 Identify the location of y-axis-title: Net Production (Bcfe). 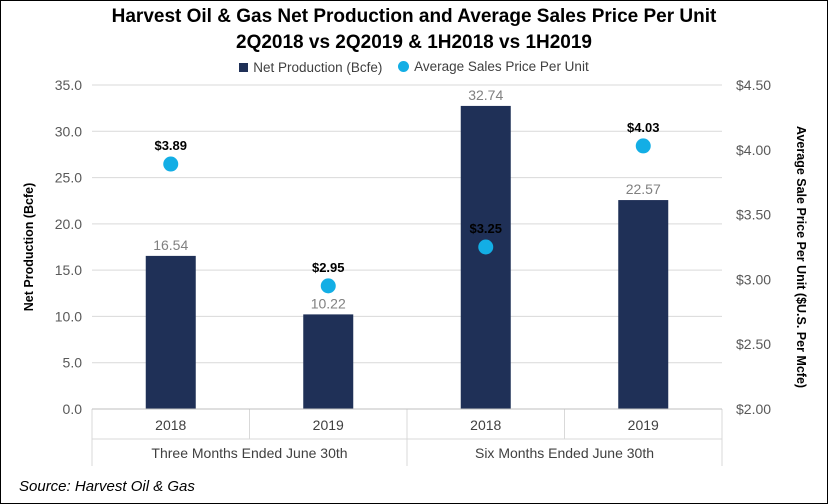
(29, 247).